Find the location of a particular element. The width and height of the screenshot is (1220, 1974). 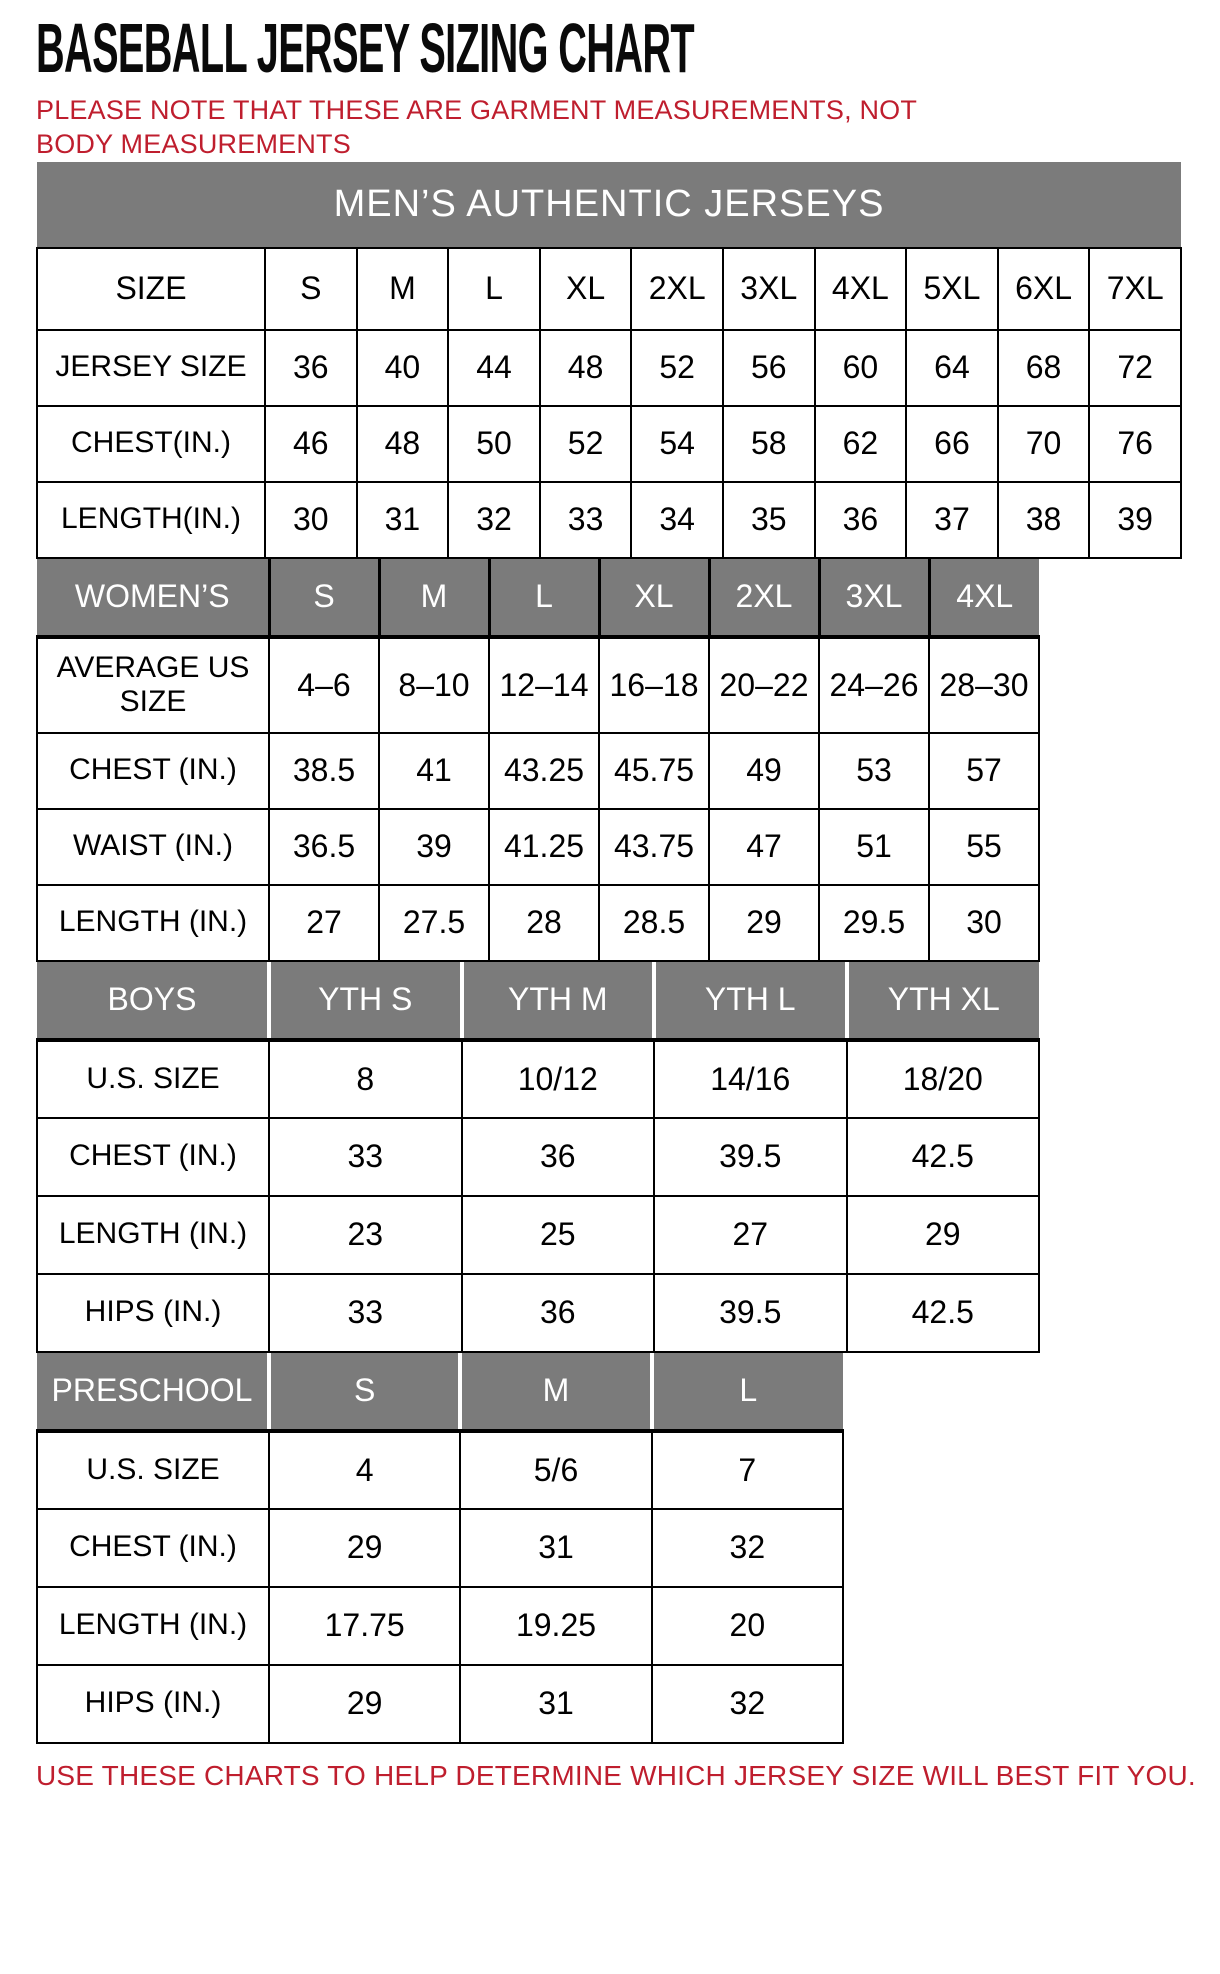

data-cell: 72 is located at coordinates (1135, 367).